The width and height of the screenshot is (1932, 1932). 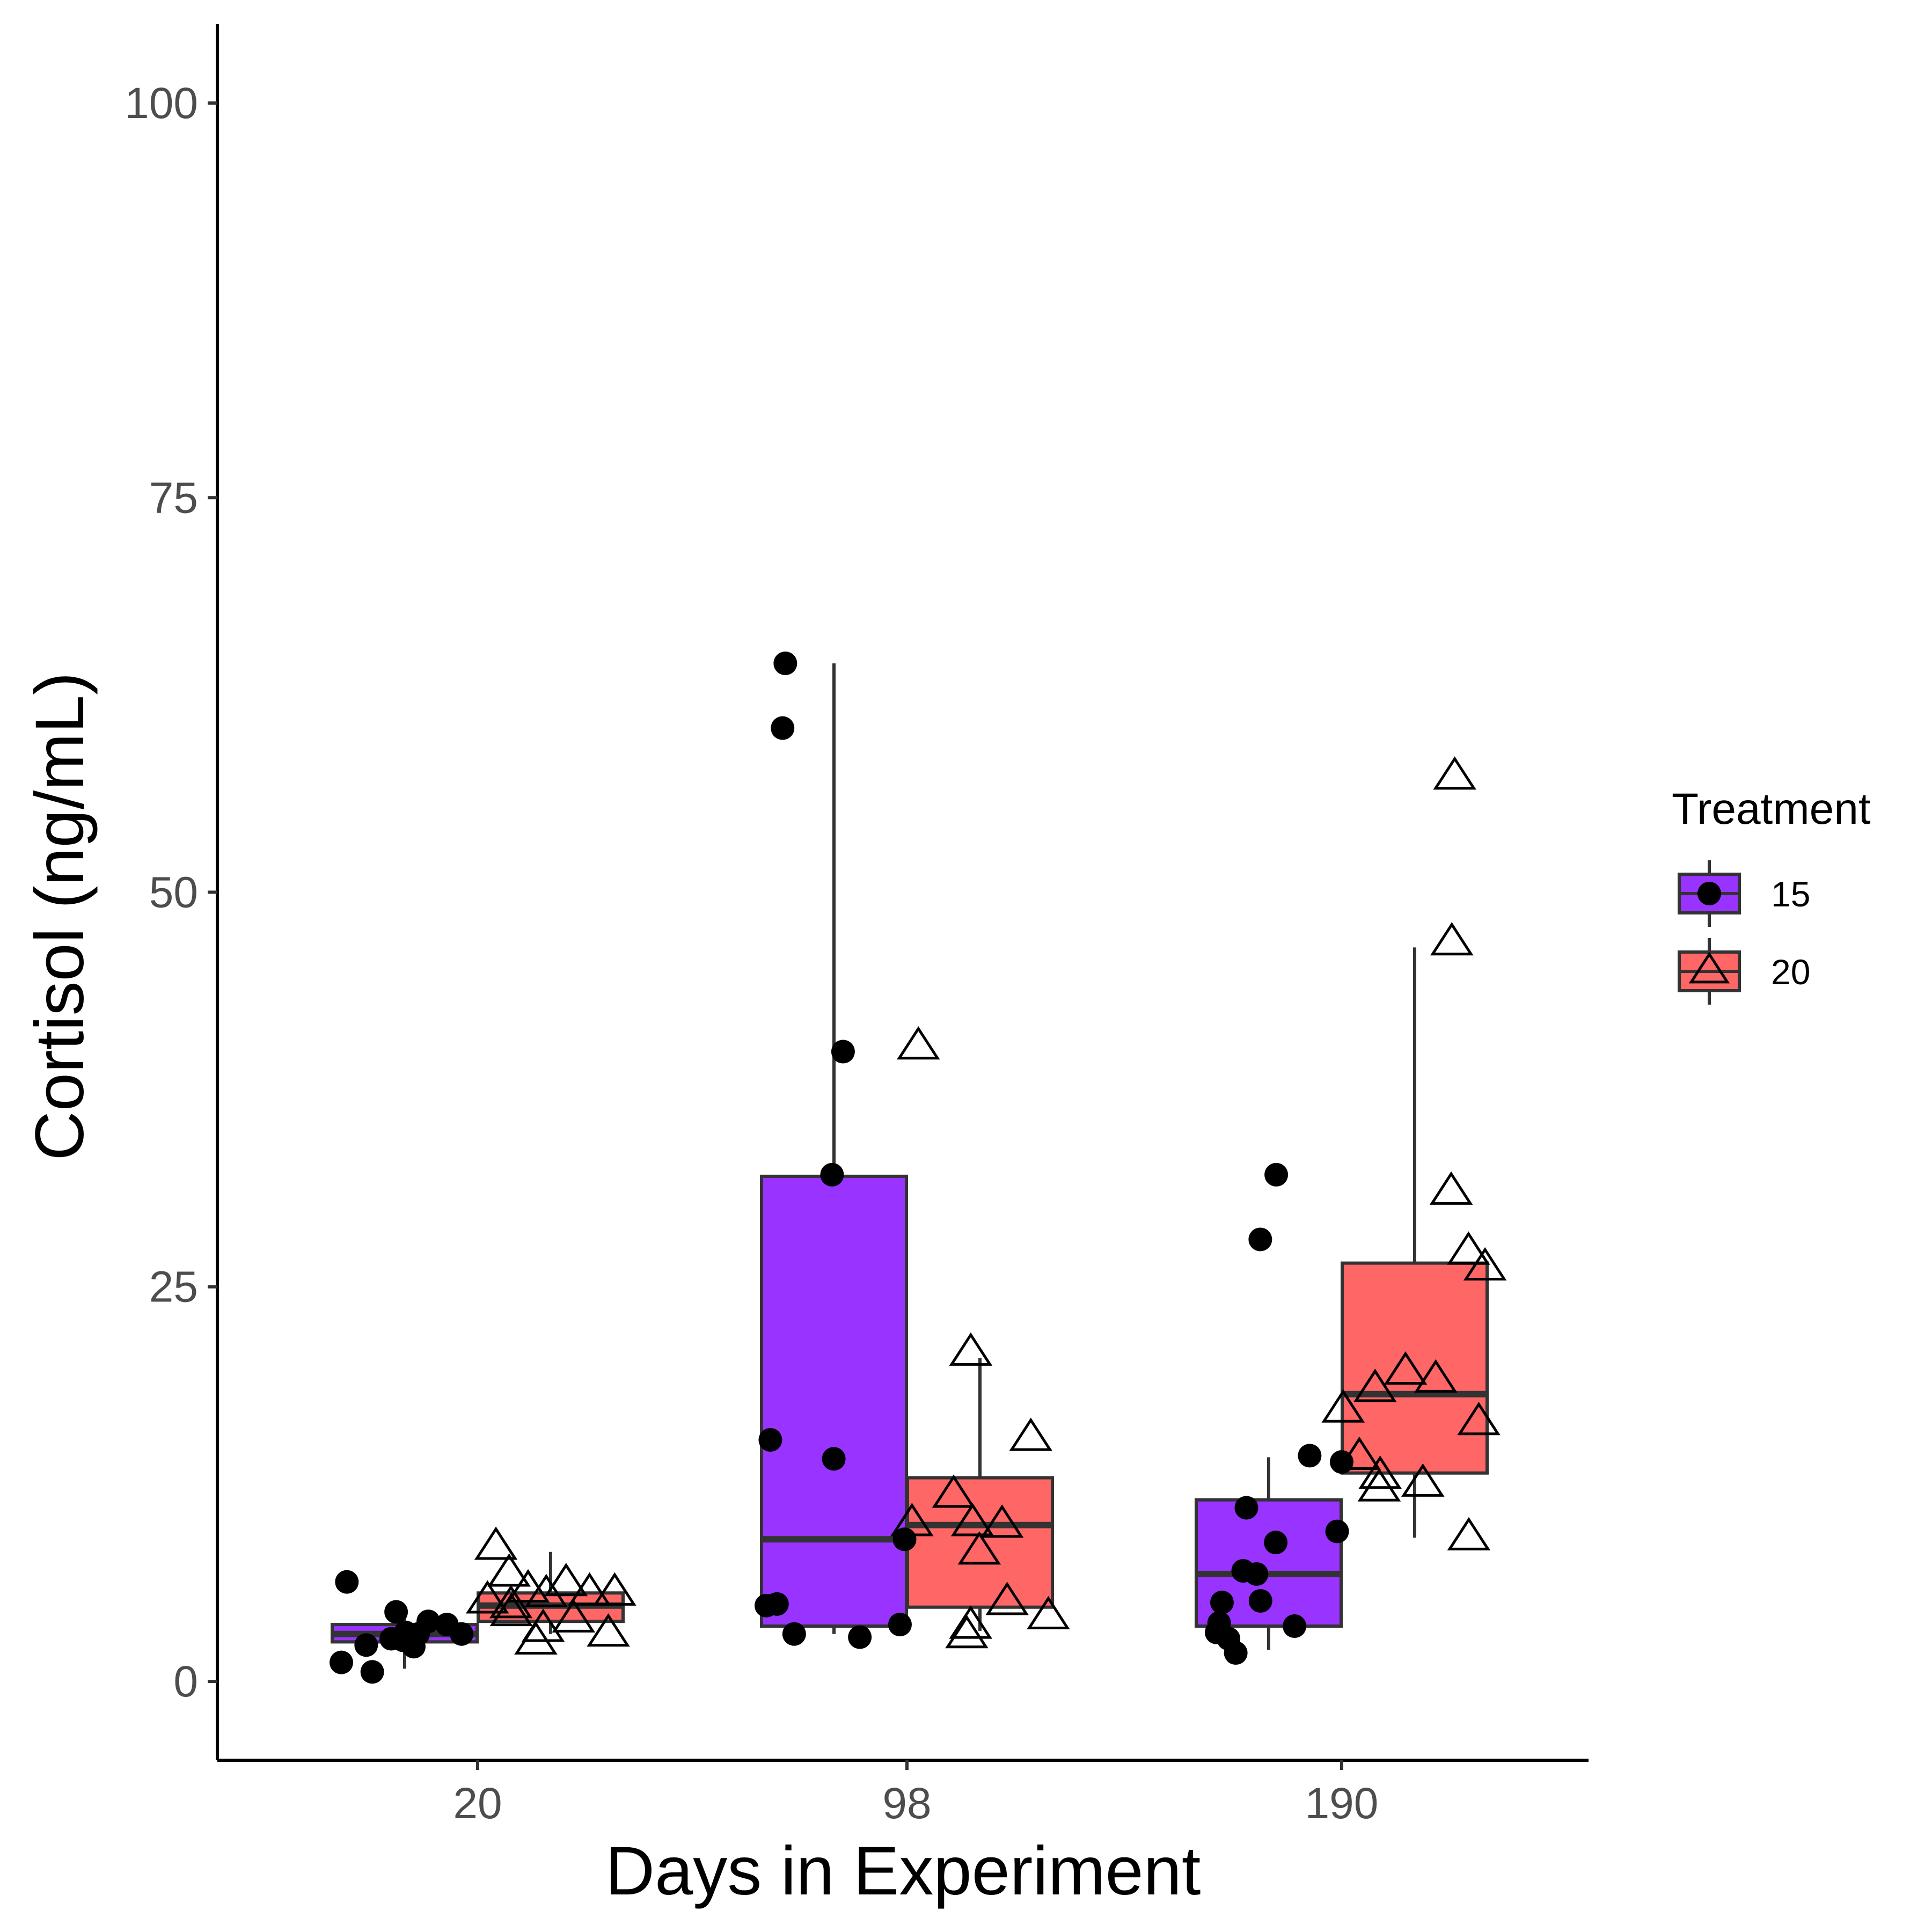 I want to click on y-tick-label: 0, so click(x=185, y=1681).